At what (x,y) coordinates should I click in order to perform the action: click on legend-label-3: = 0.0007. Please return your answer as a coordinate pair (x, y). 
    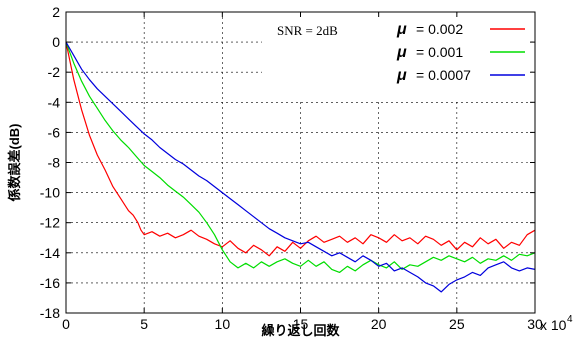
    Looking at the image, I should click on (443, 75).